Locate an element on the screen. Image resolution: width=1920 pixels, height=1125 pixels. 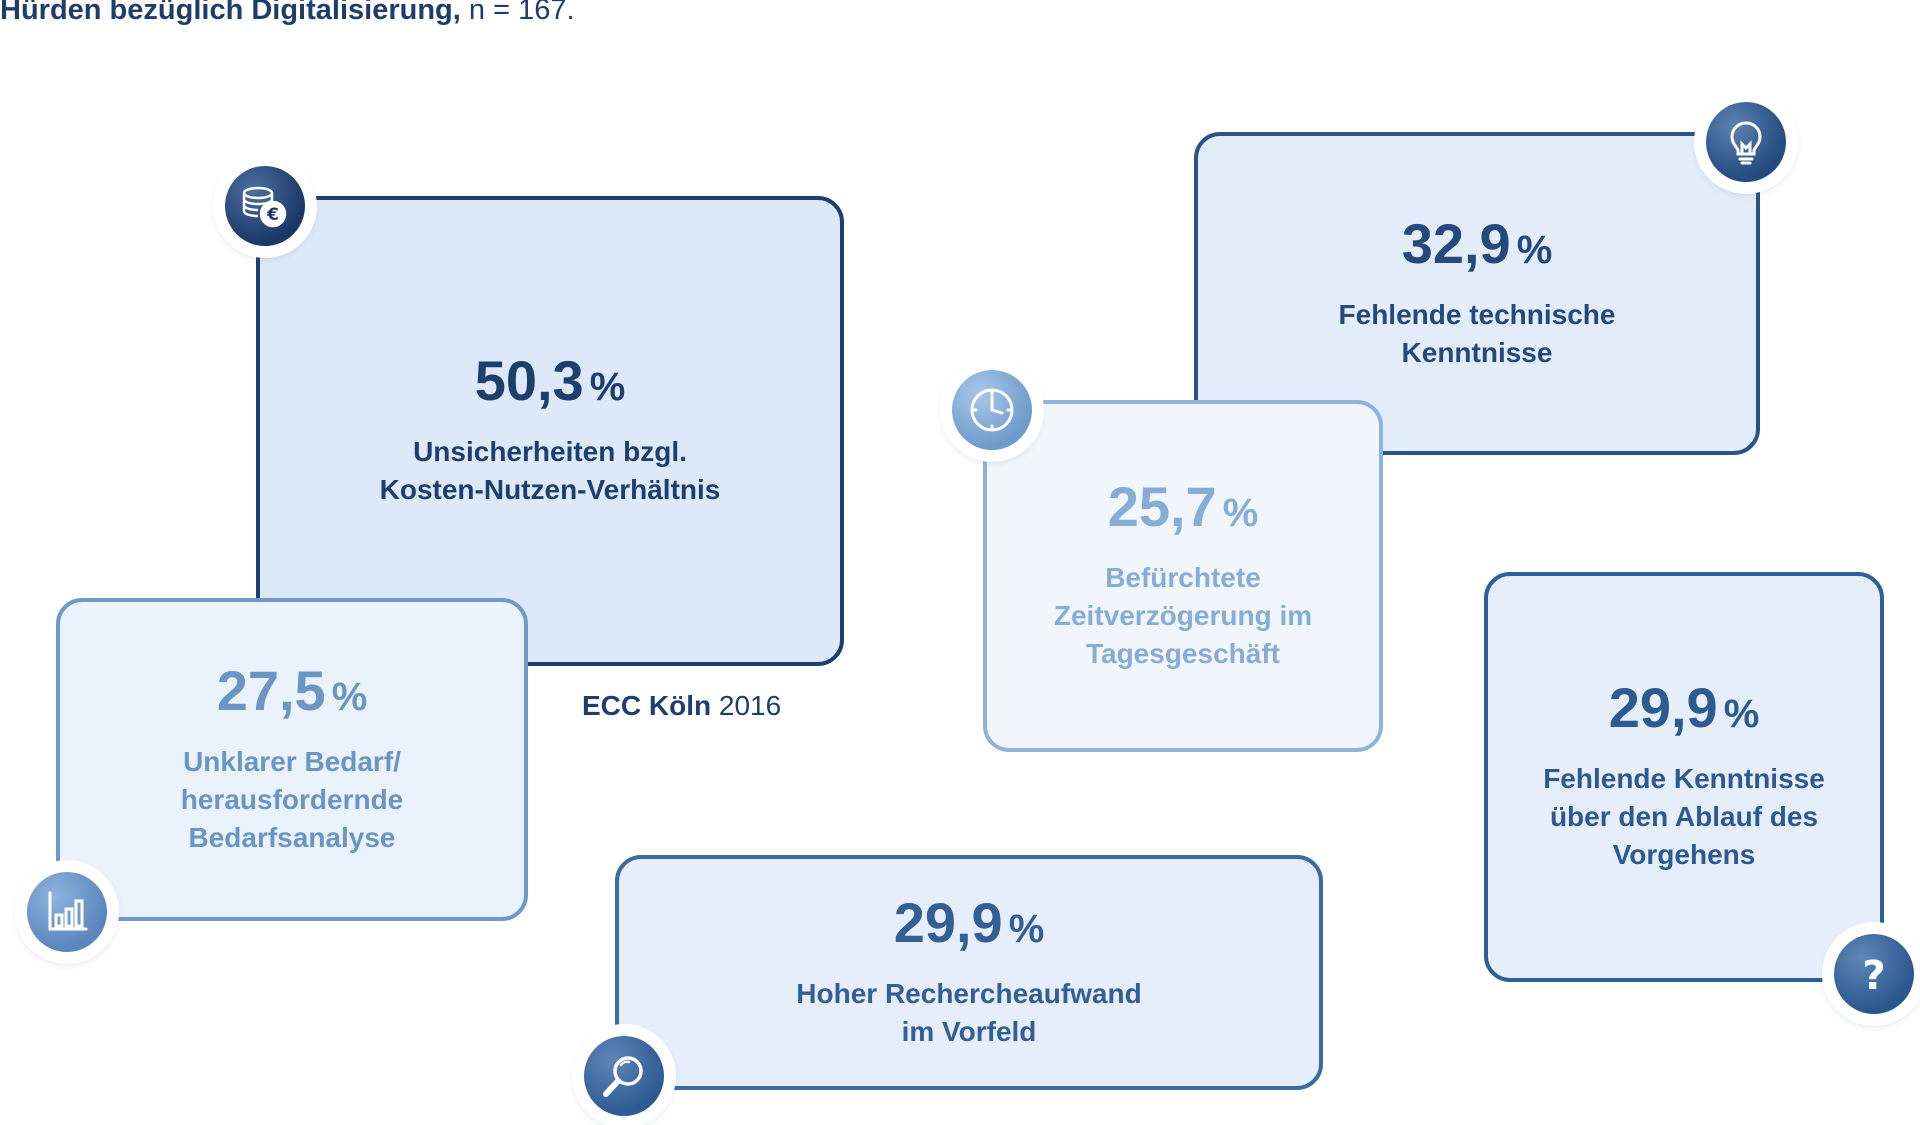
card-label: Hoher Rechercheaufwand im Vorfeld is located at coordinates (969, 1012).